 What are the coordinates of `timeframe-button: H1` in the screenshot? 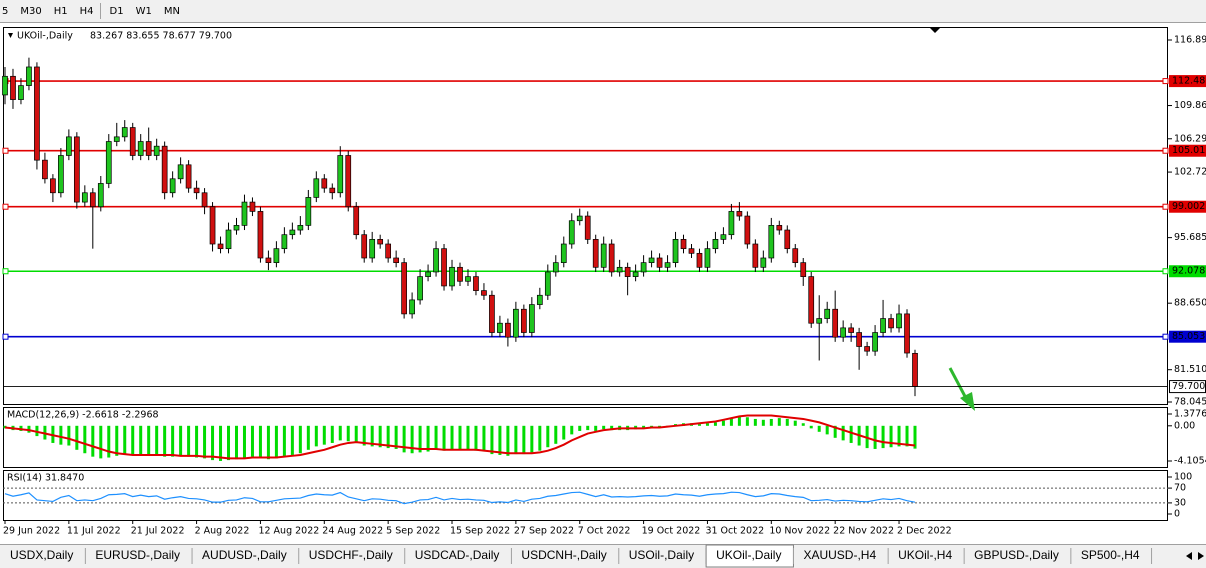 It's located at (61, 11).